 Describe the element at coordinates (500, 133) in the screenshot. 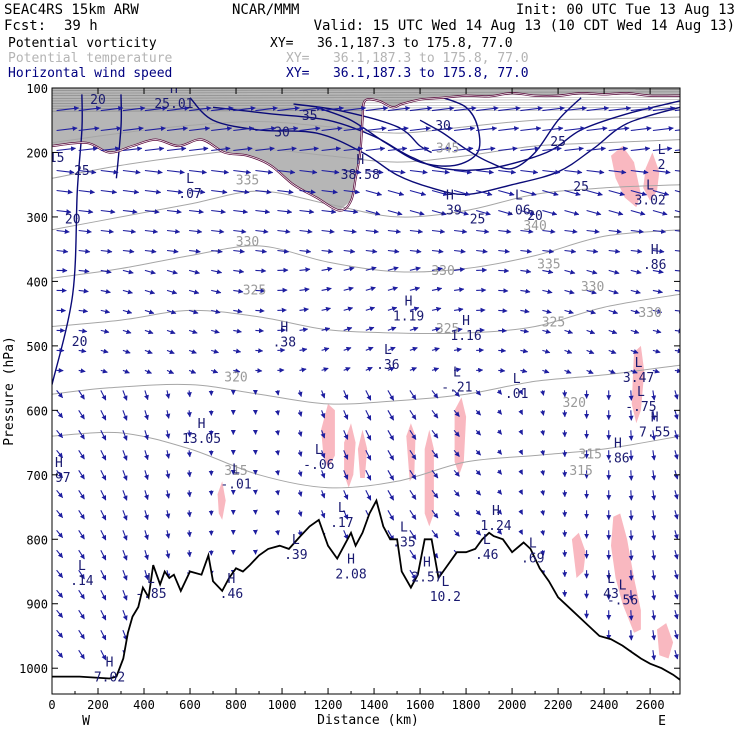

I see `wind-isotach` at that location.